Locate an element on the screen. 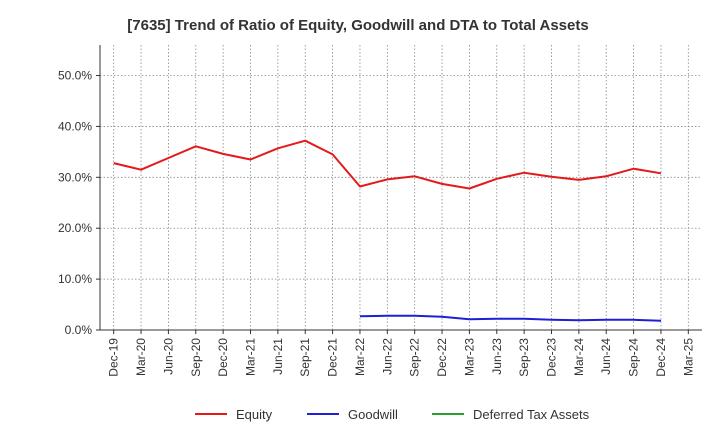  x-tick-label: Dec-20 is located at coordinates (223, 357).